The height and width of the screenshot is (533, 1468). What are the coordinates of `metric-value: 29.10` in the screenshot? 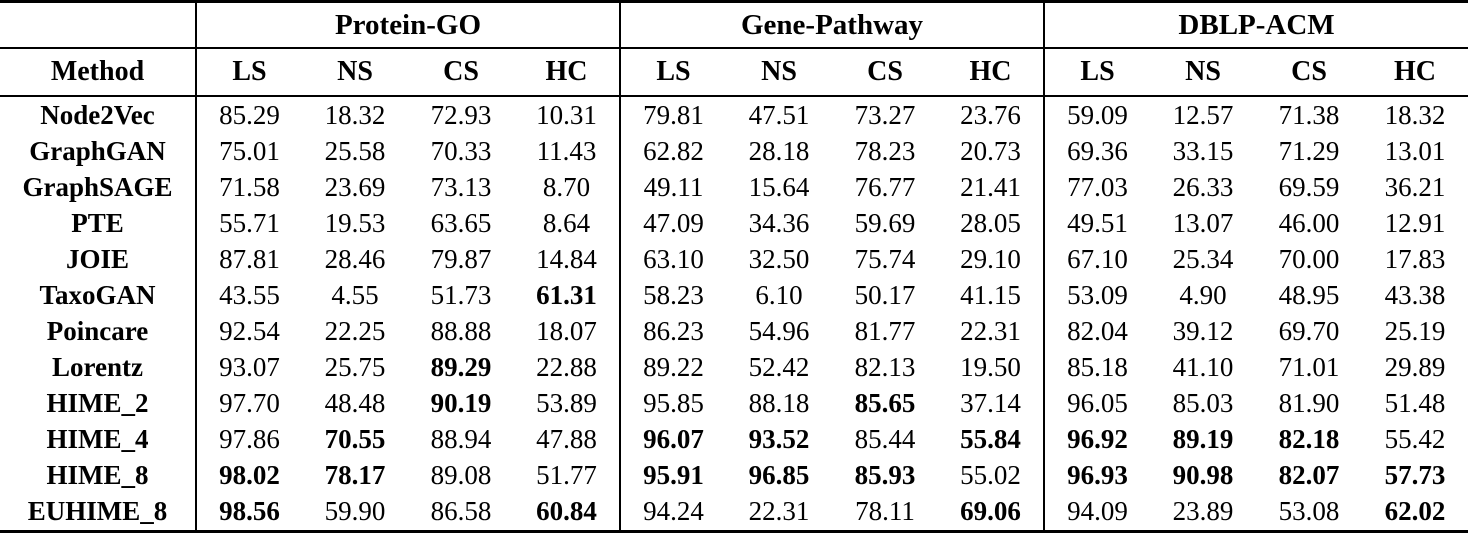 It's located at (990, 258).